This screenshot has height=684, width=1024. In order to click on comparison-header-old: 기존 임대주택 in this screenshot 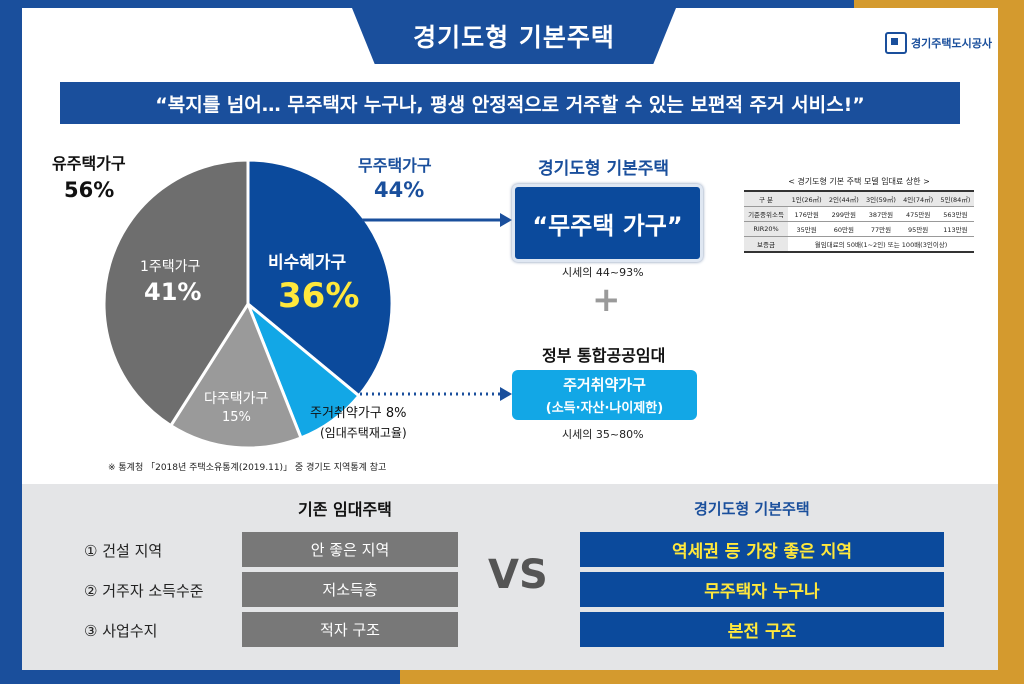, I will do `click(345, 509)`.